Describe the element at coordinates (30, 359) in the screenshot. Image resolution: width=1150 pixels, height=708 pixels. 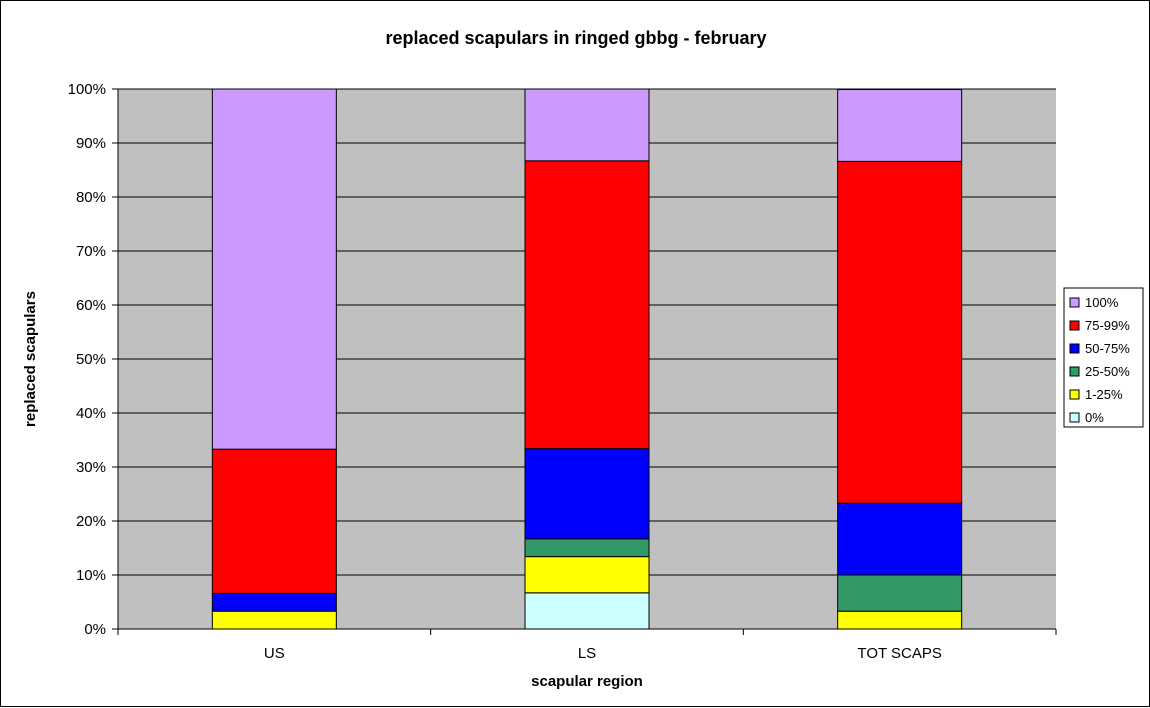
I see `y-axis-title: replaced scapulars` at that location.